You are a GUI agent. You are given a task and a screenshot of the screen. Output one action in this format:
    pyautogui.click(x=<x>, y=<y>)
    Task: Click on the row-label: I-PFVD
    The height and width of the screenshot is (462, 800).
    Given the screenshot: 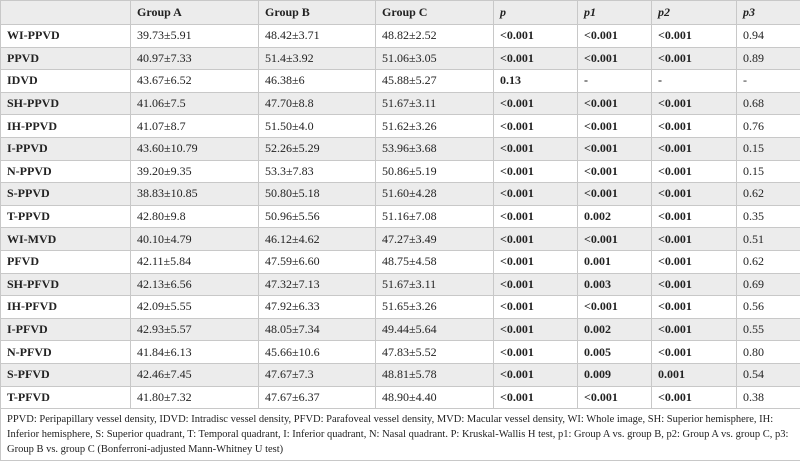 What is the action you would take?
    pyautogui.click(x=65, y=329)
    